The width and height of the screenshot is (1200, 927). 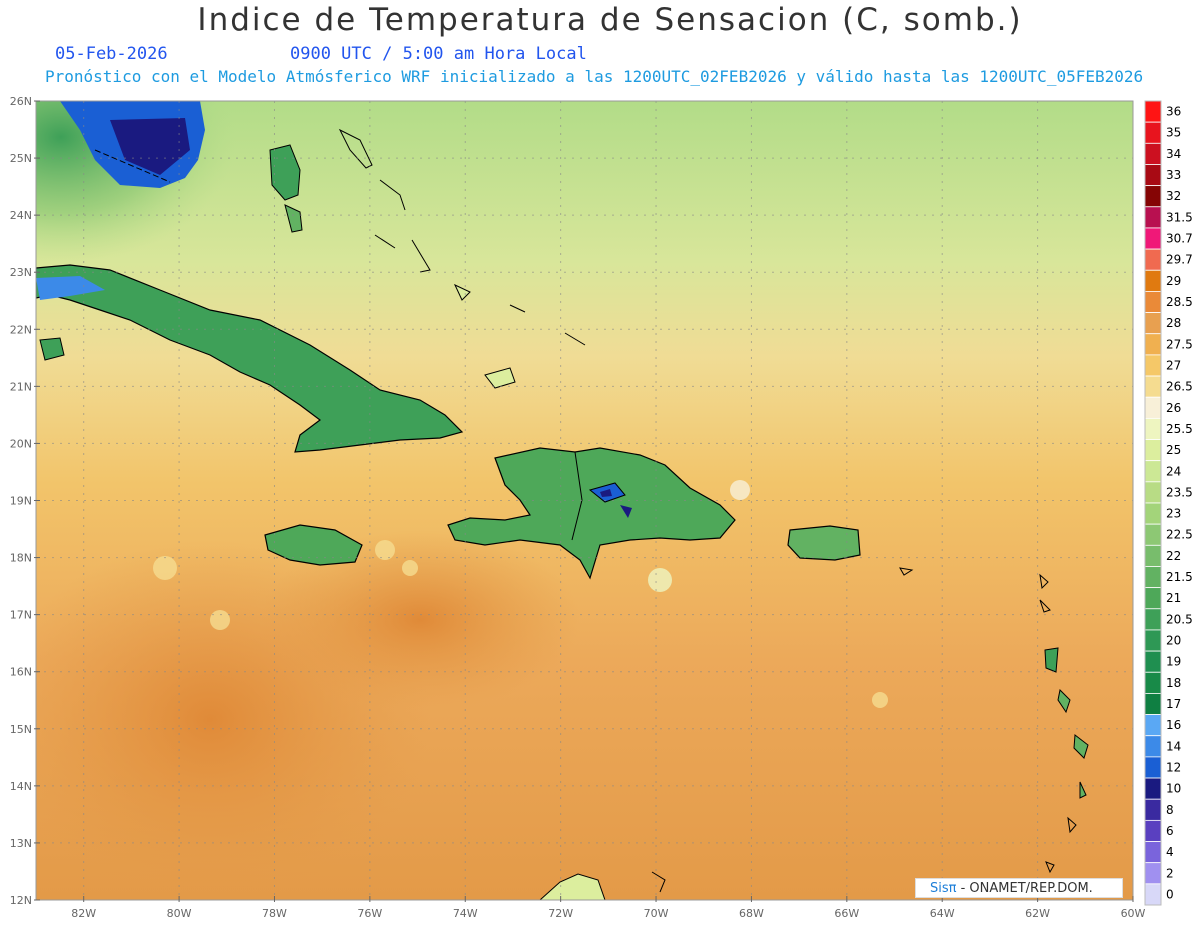 I want to click on puerto-rico-land, so click(x=824, y=543).